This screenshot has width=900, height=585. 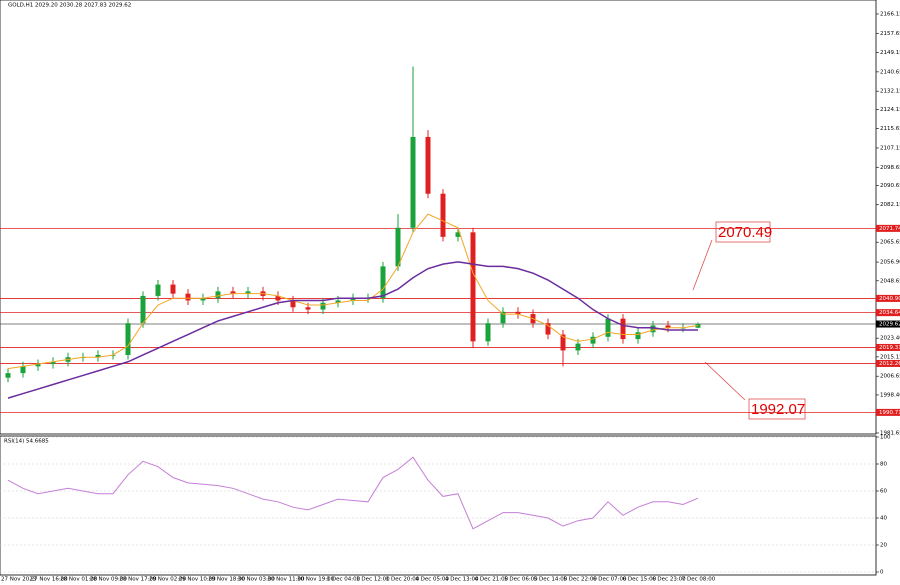 I want to click on y-tick-label: 0, so click(x=882, y=573).